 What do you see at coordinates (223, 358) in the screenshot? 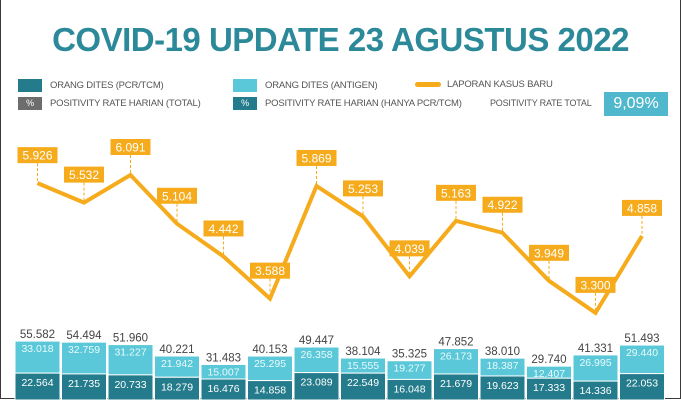
I see `total-label: 31.483` at bounding box center [223, 358].